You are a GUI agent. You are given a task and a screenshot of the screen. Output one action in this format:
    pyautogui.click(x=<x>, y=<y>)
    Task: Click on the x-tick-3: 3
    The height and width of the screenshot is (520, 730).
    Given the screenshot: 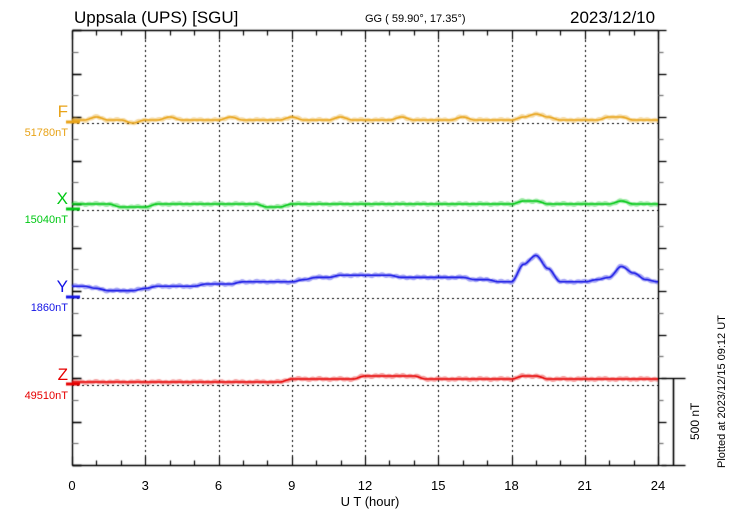 What is the action you would take?
    pyautogui.click(x=145, y=485)
    